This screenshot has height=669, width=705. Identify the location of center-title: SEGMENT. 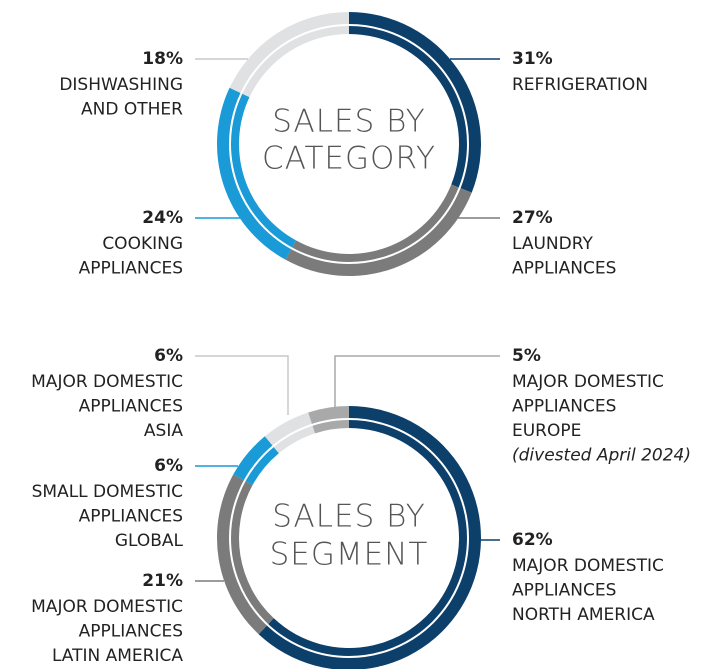
(349, 555).